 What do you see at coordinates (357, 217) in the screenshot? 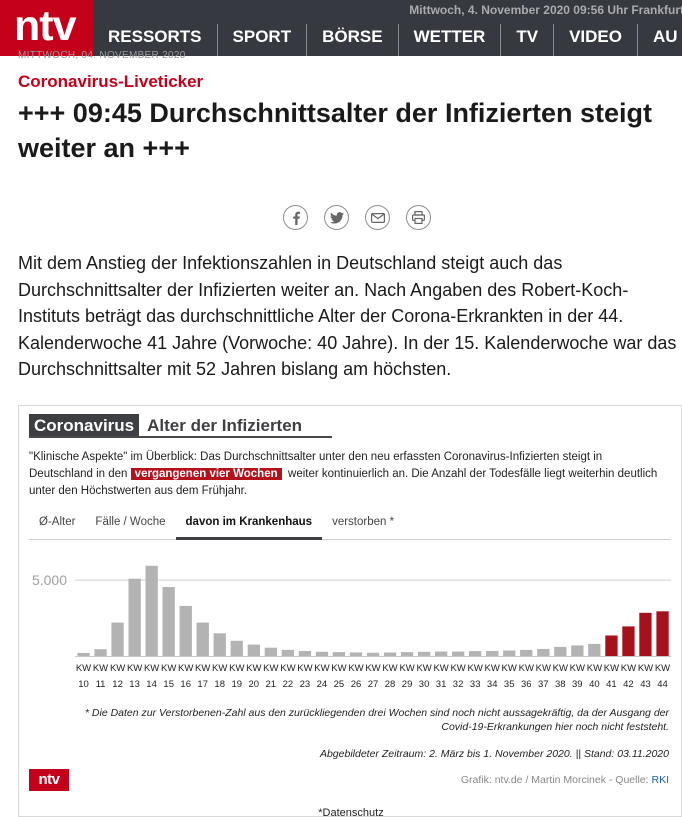
I see `share-bar` at bounding box center [357, 217].